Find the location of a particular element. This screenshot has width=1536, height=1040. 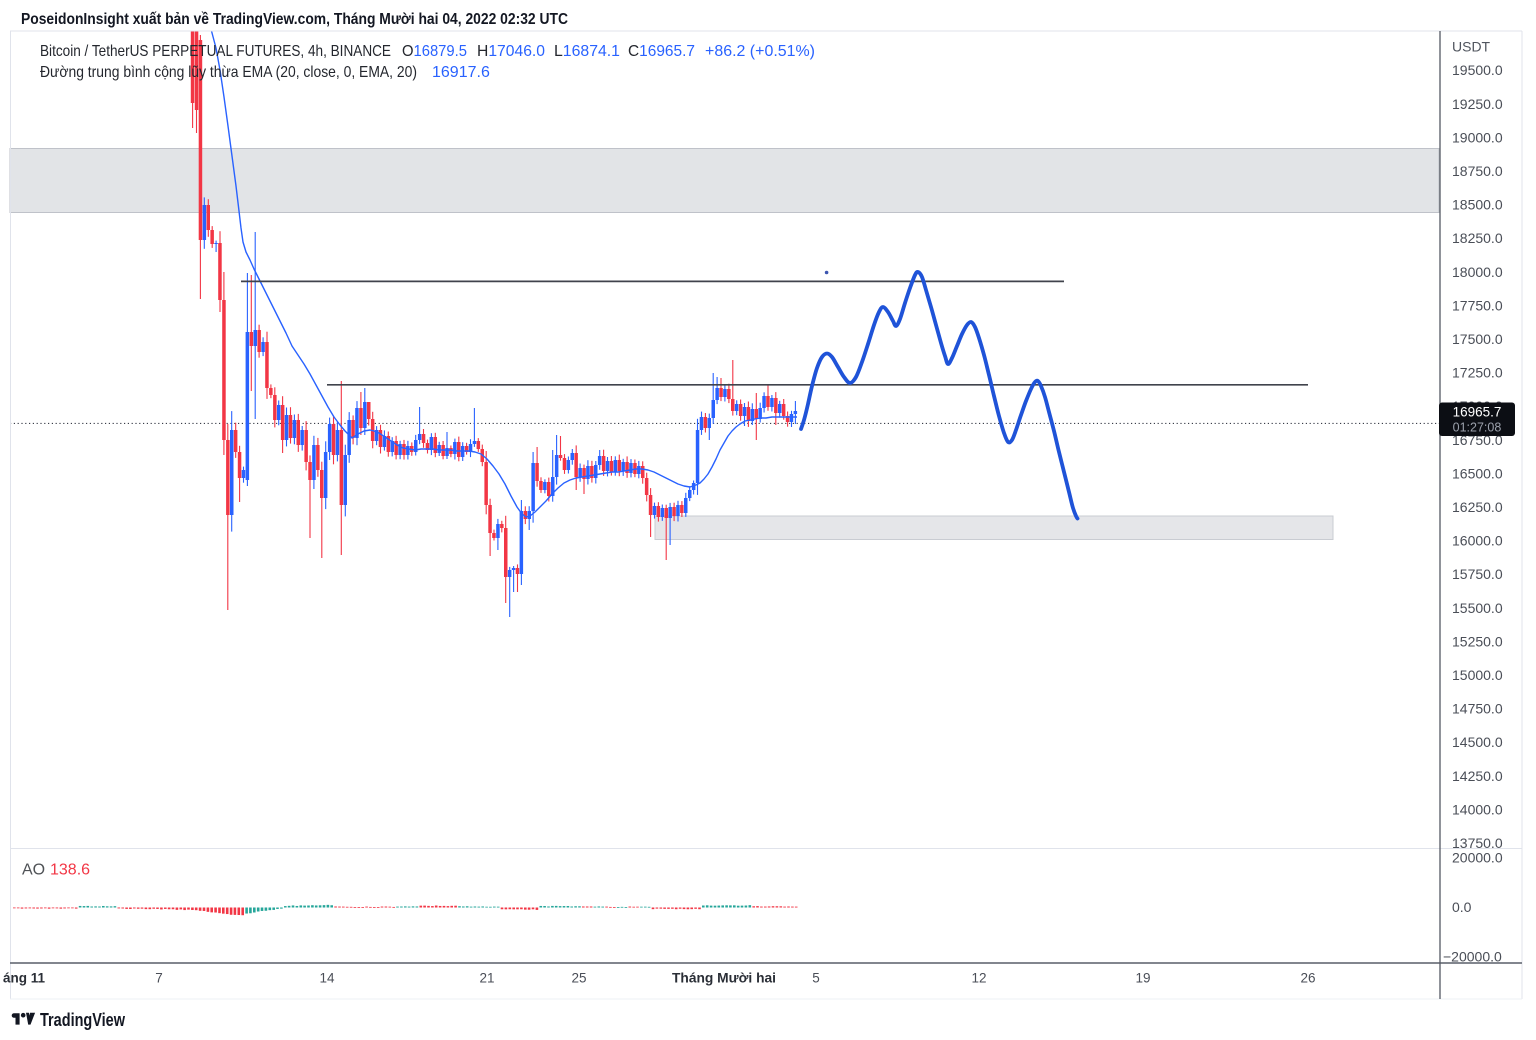

svg-text: 18750.0 is located at coordinates (1477, 171).